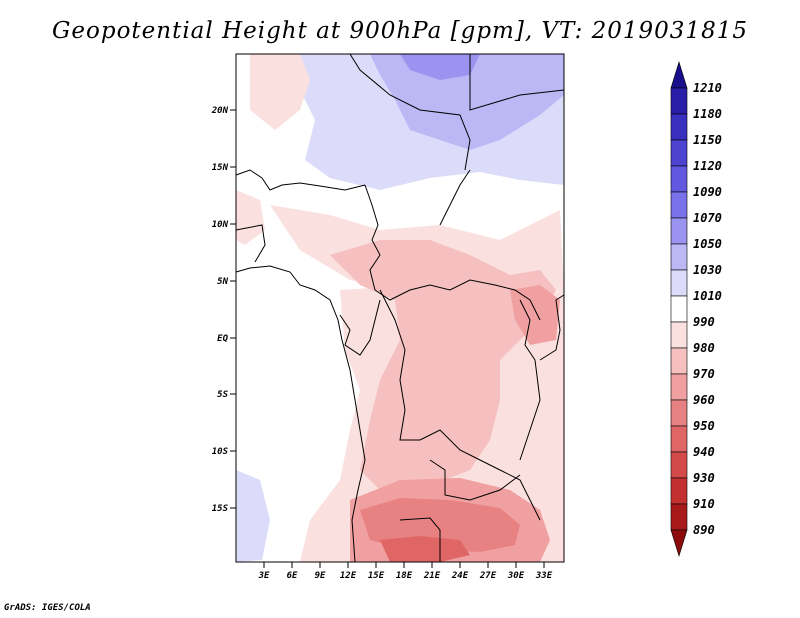 This screenshot has width=800, height=618. What do you see at coordinates (704, 426) in the screenshot?
I see `colorbar-label: 950` at bounding box center [704, 426].